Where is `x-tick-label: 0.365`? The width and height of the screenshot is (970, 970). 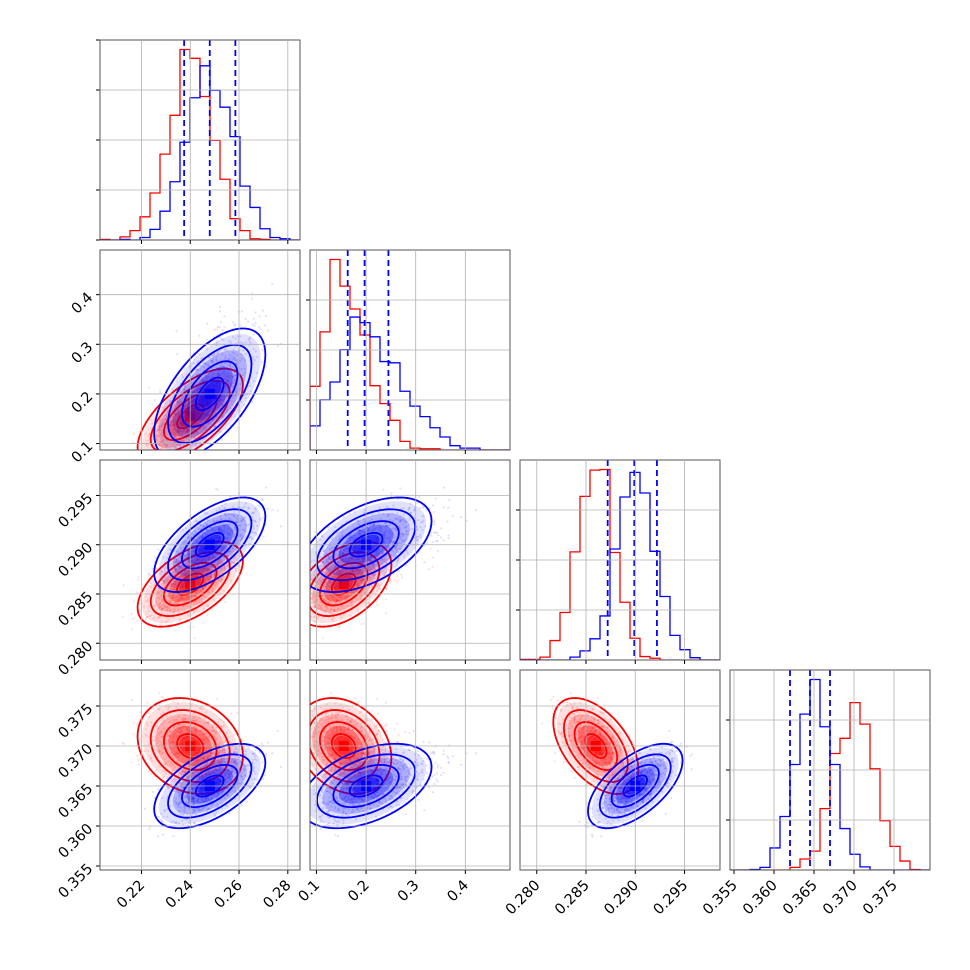
x-tick-label: 0.365 is located at coordinates (800, 898).